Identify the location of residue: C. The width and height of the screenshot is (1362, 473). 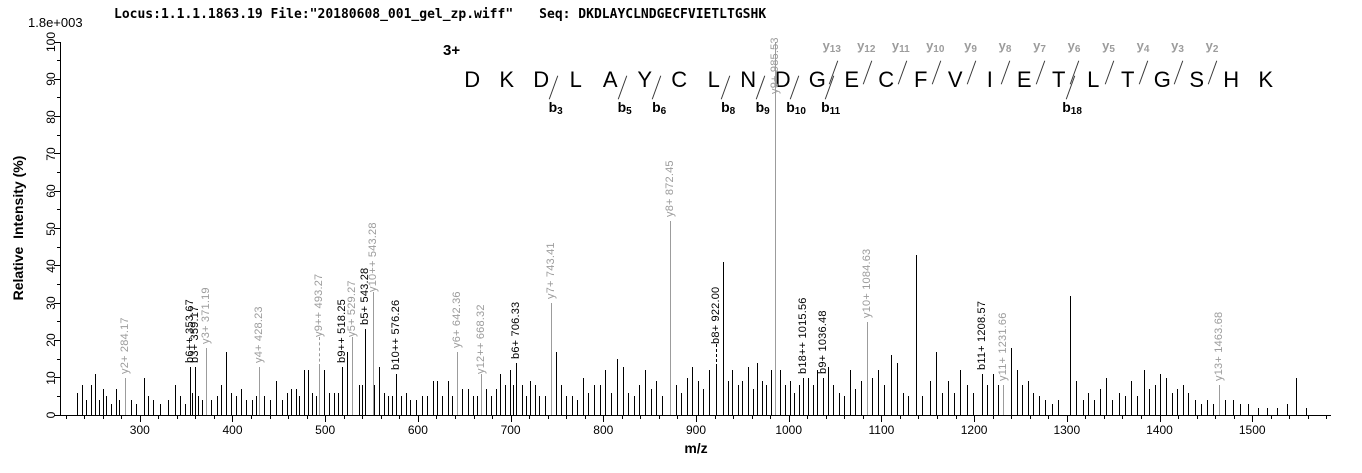
(886, 79).